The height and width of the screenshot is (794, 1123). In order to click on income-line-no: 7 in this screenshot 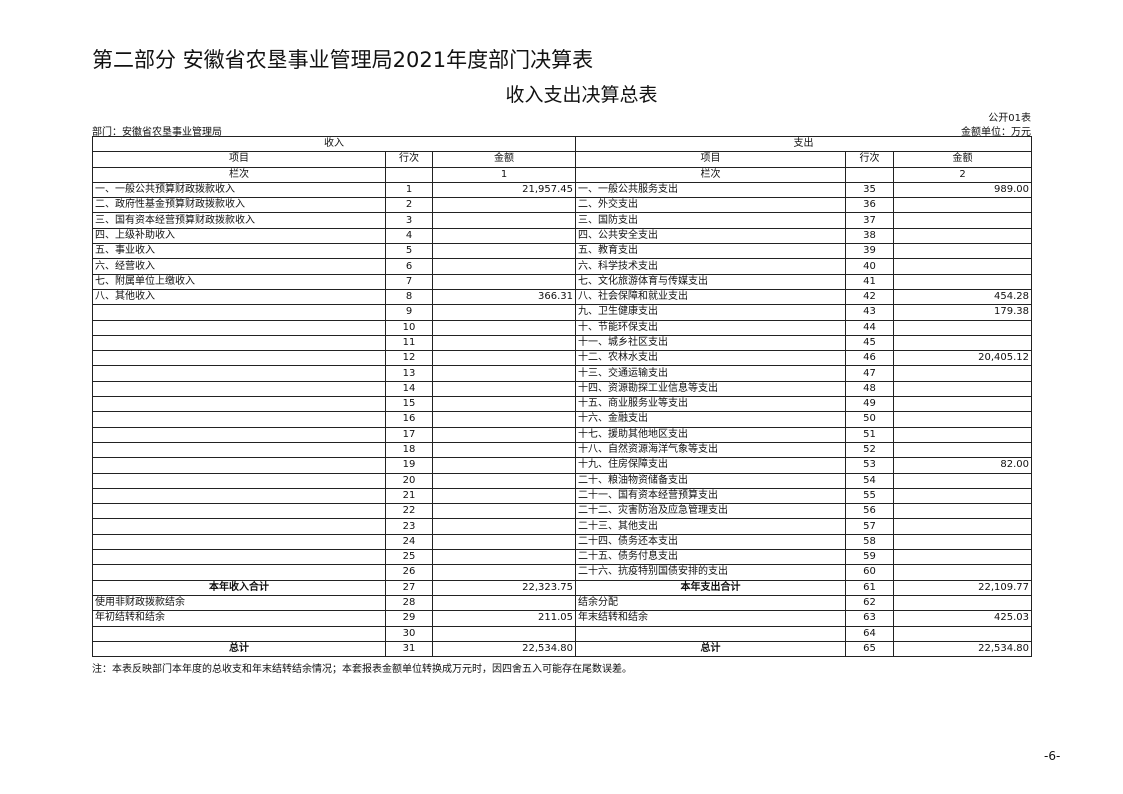, I will do `click(409, 281)`.